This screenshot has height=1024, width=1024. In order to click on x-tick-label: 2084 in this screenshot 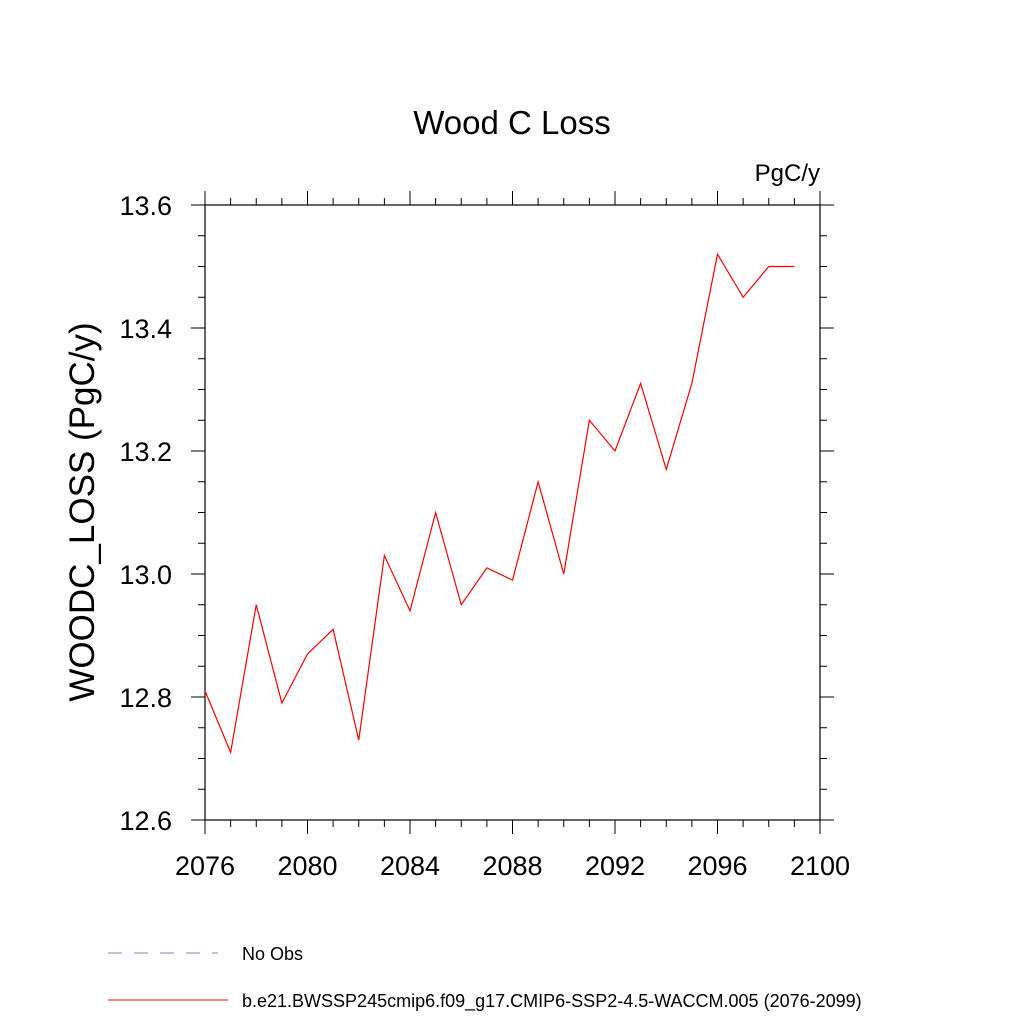, I will do `click(410, 866)`.